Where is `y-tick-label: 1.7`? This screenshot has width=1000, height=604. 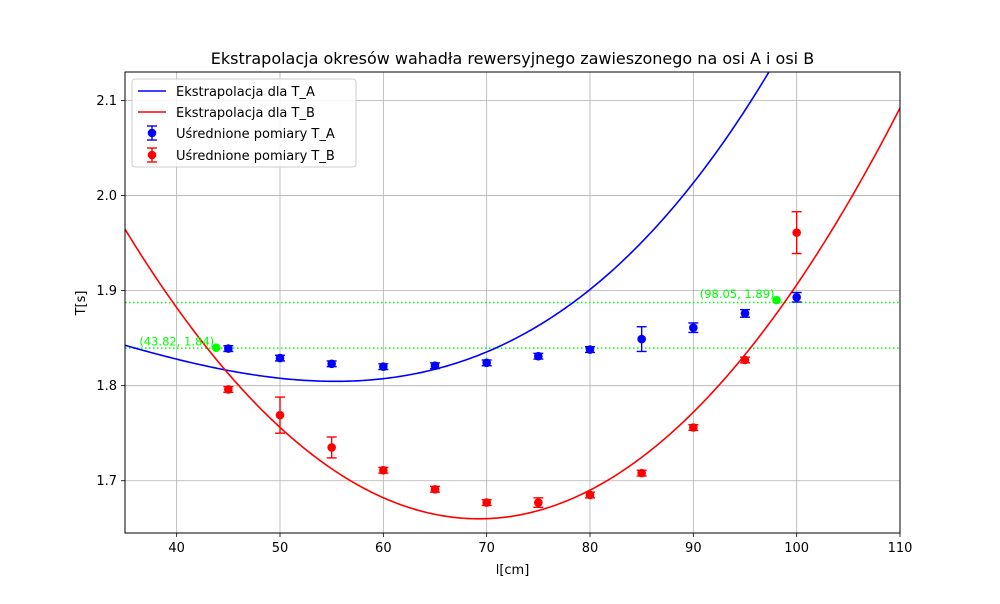
y-tick-label: 1.7 is located at coordinates (106, 481).